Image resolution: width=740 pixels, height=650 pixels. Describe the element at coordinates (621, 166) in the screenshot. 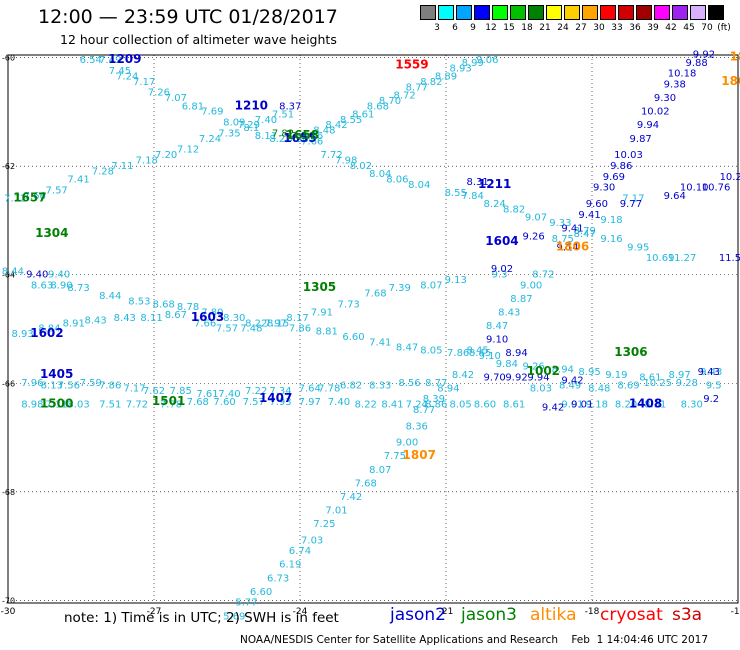

I see `wave-height-value: 9.86` at that location.